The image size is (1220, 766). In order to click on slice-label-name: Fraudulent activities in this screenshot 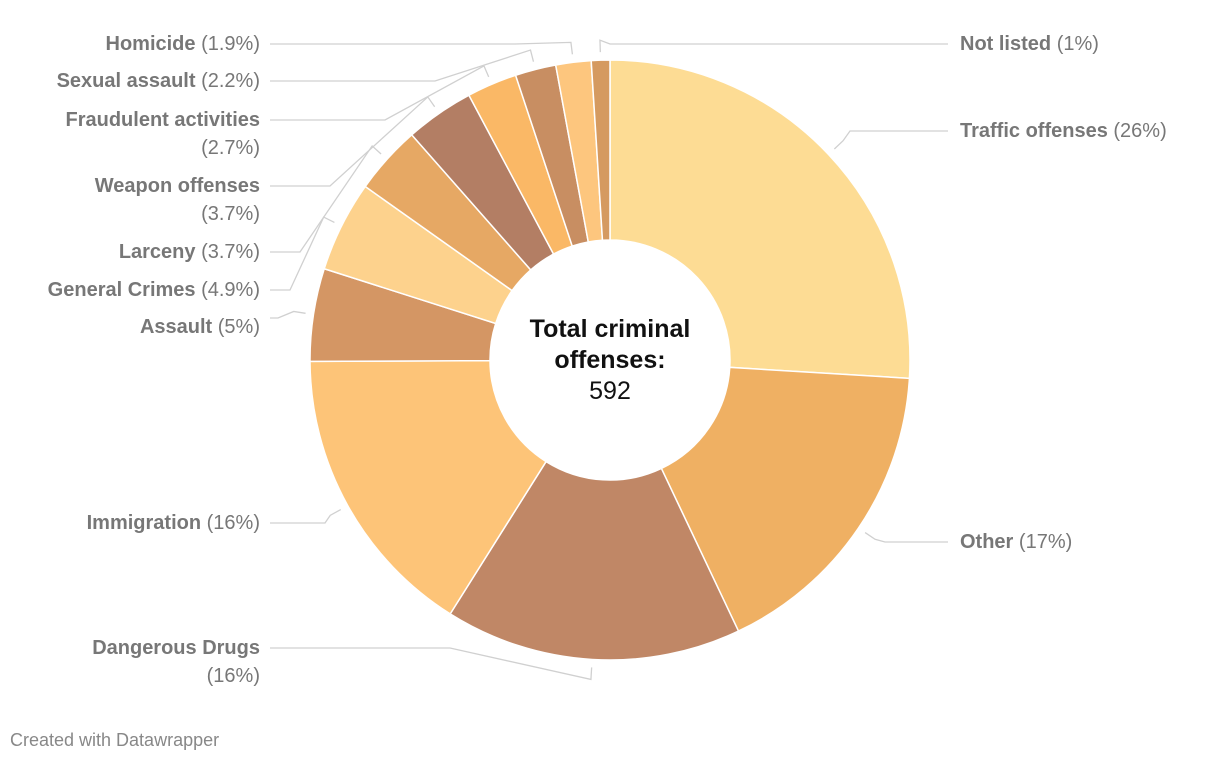, I will do `click(163, 120)`.